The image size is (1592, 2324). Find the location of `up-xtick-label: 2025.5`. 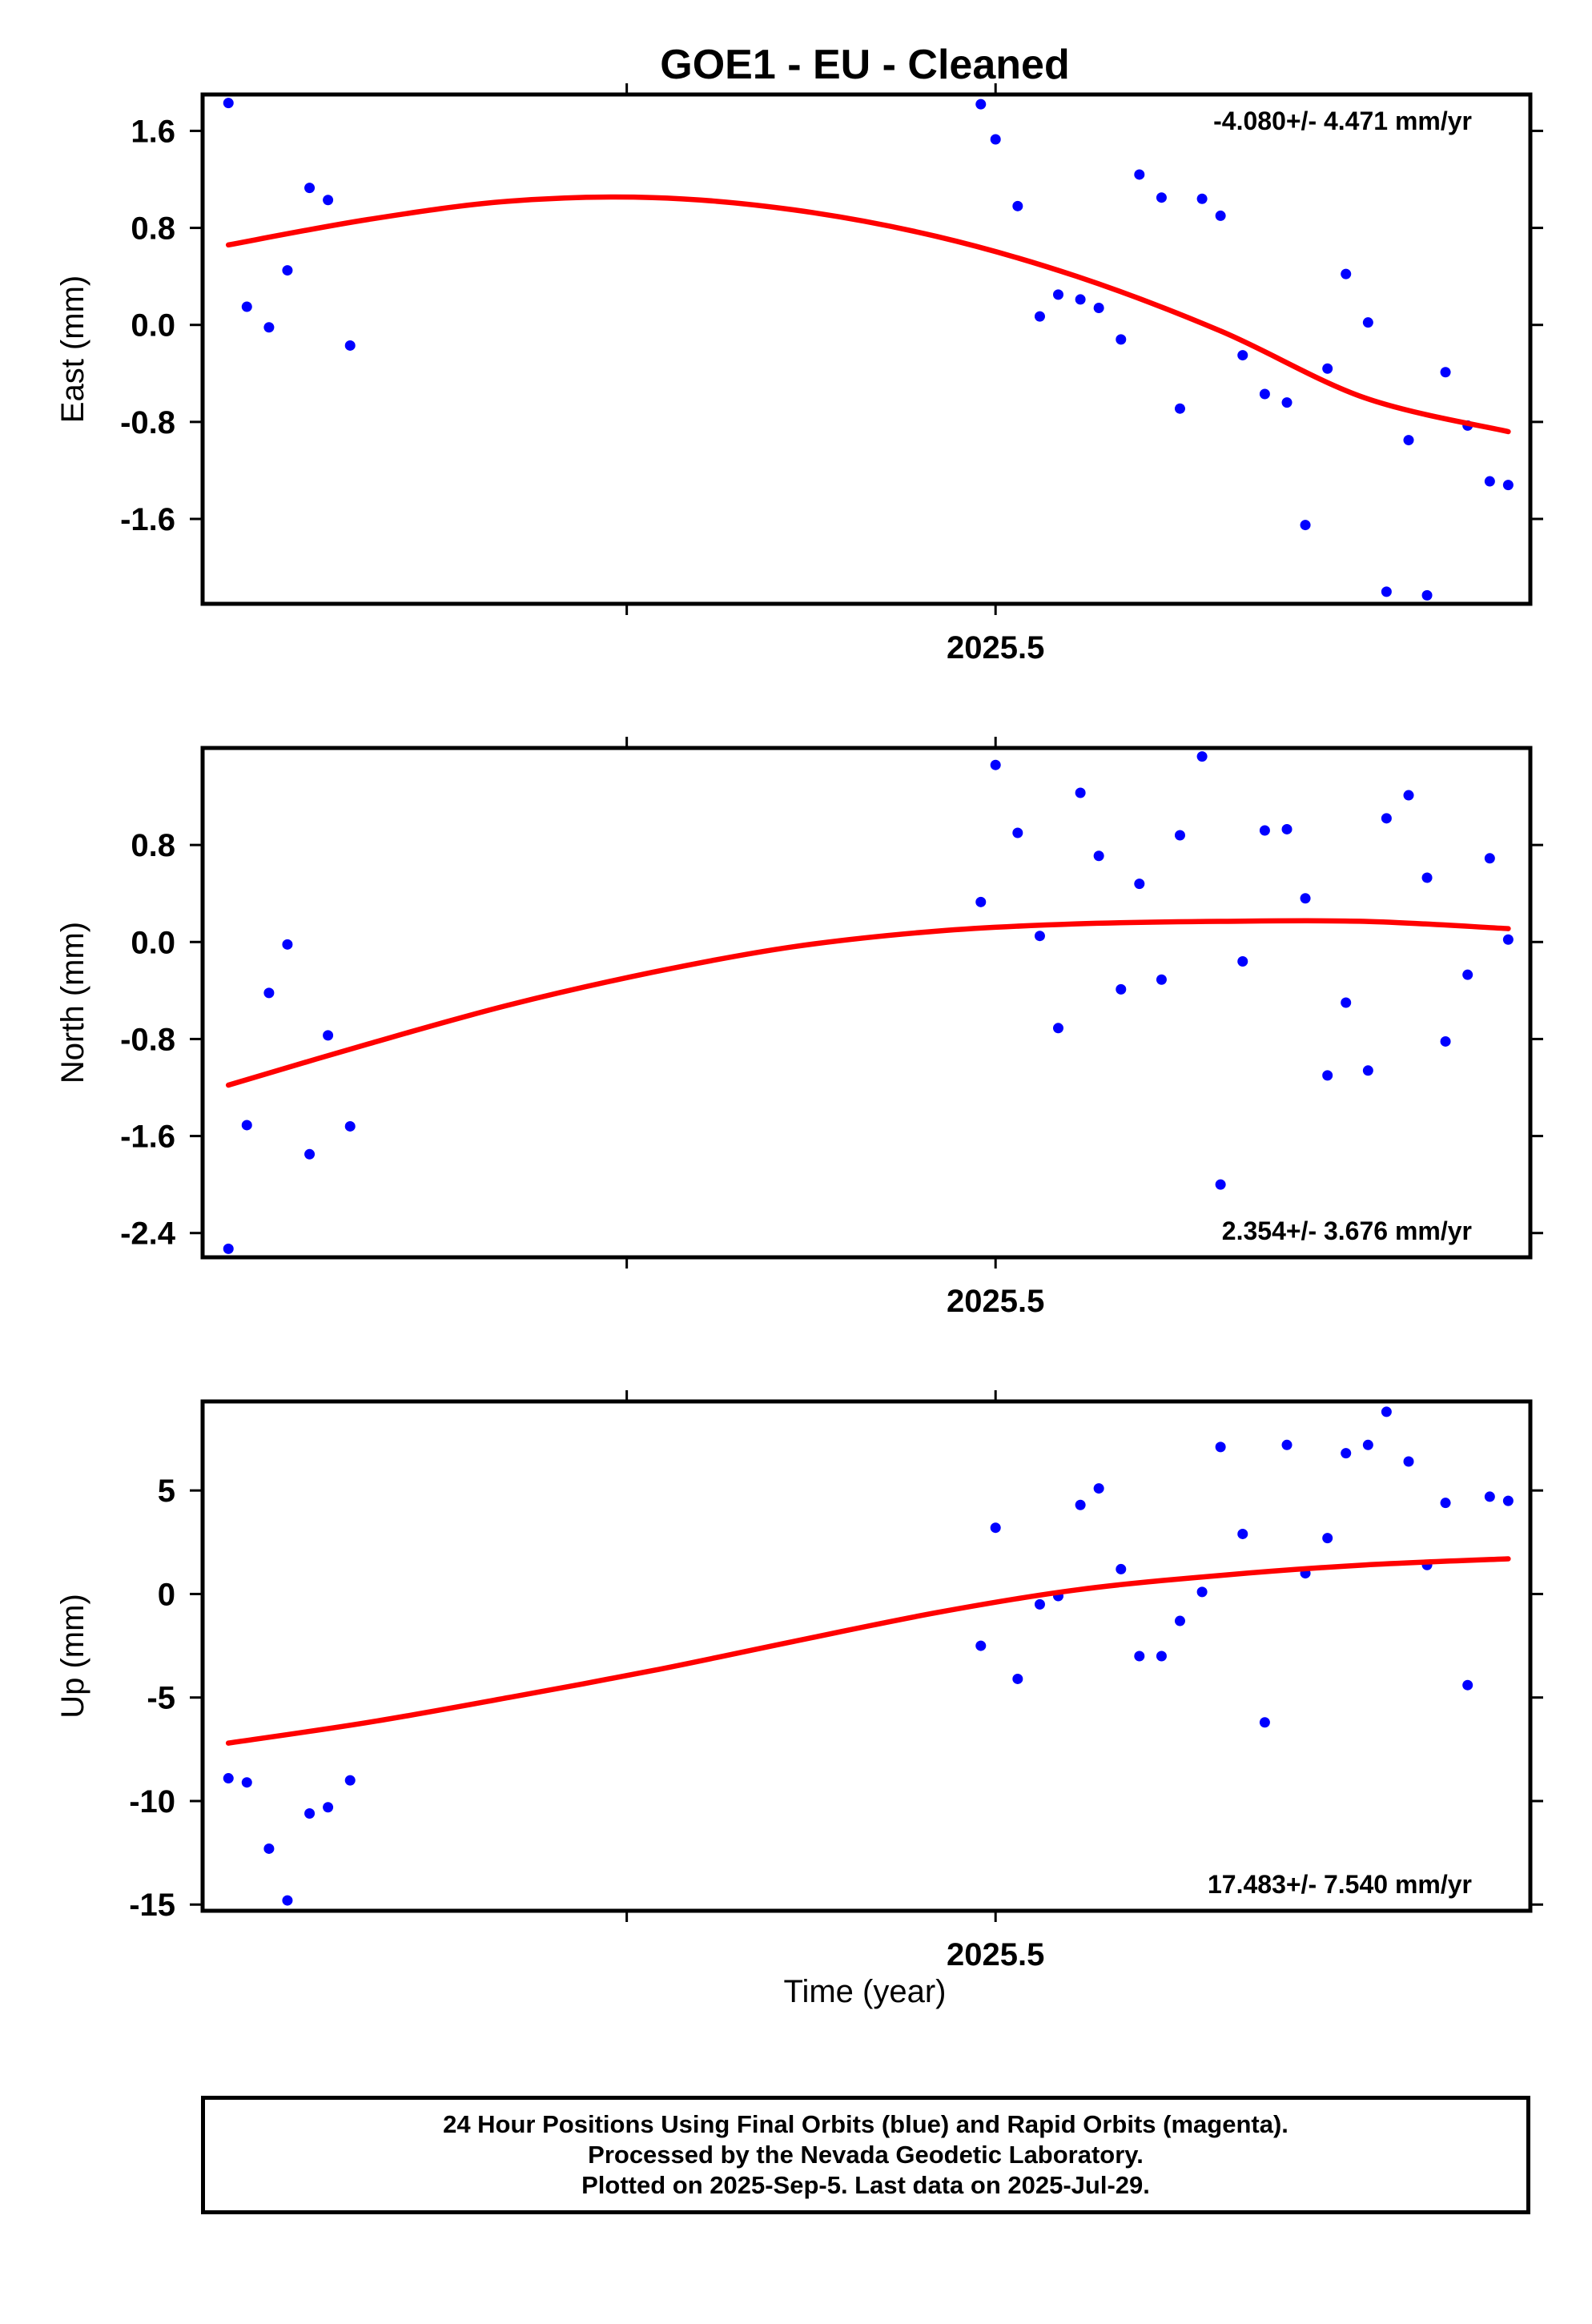

up-xtick-label: 2025.5 is located at coordinates (996, 1955).